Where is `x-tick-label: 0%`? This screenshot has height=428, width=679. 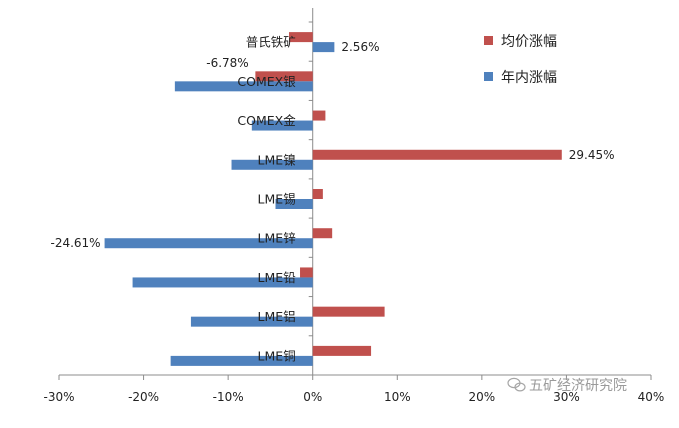 x-tick-label: 0% is located at coordinates (312, 397).